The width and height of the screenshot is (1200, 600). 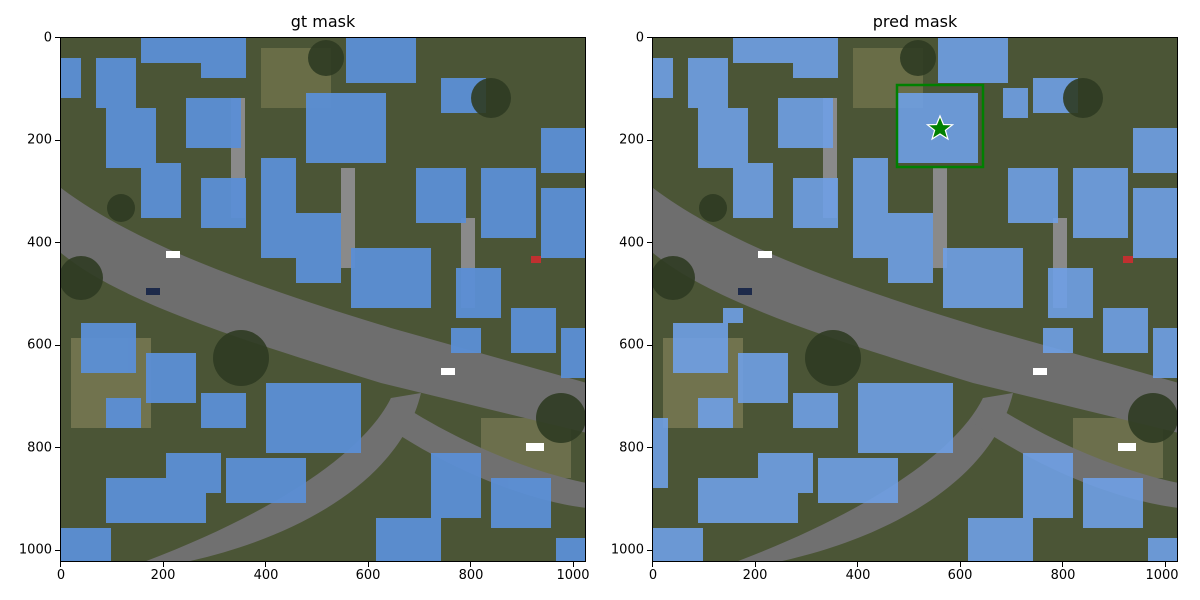 I want to click on panel-title-pred: pred mask, so click(x=915, y=21).